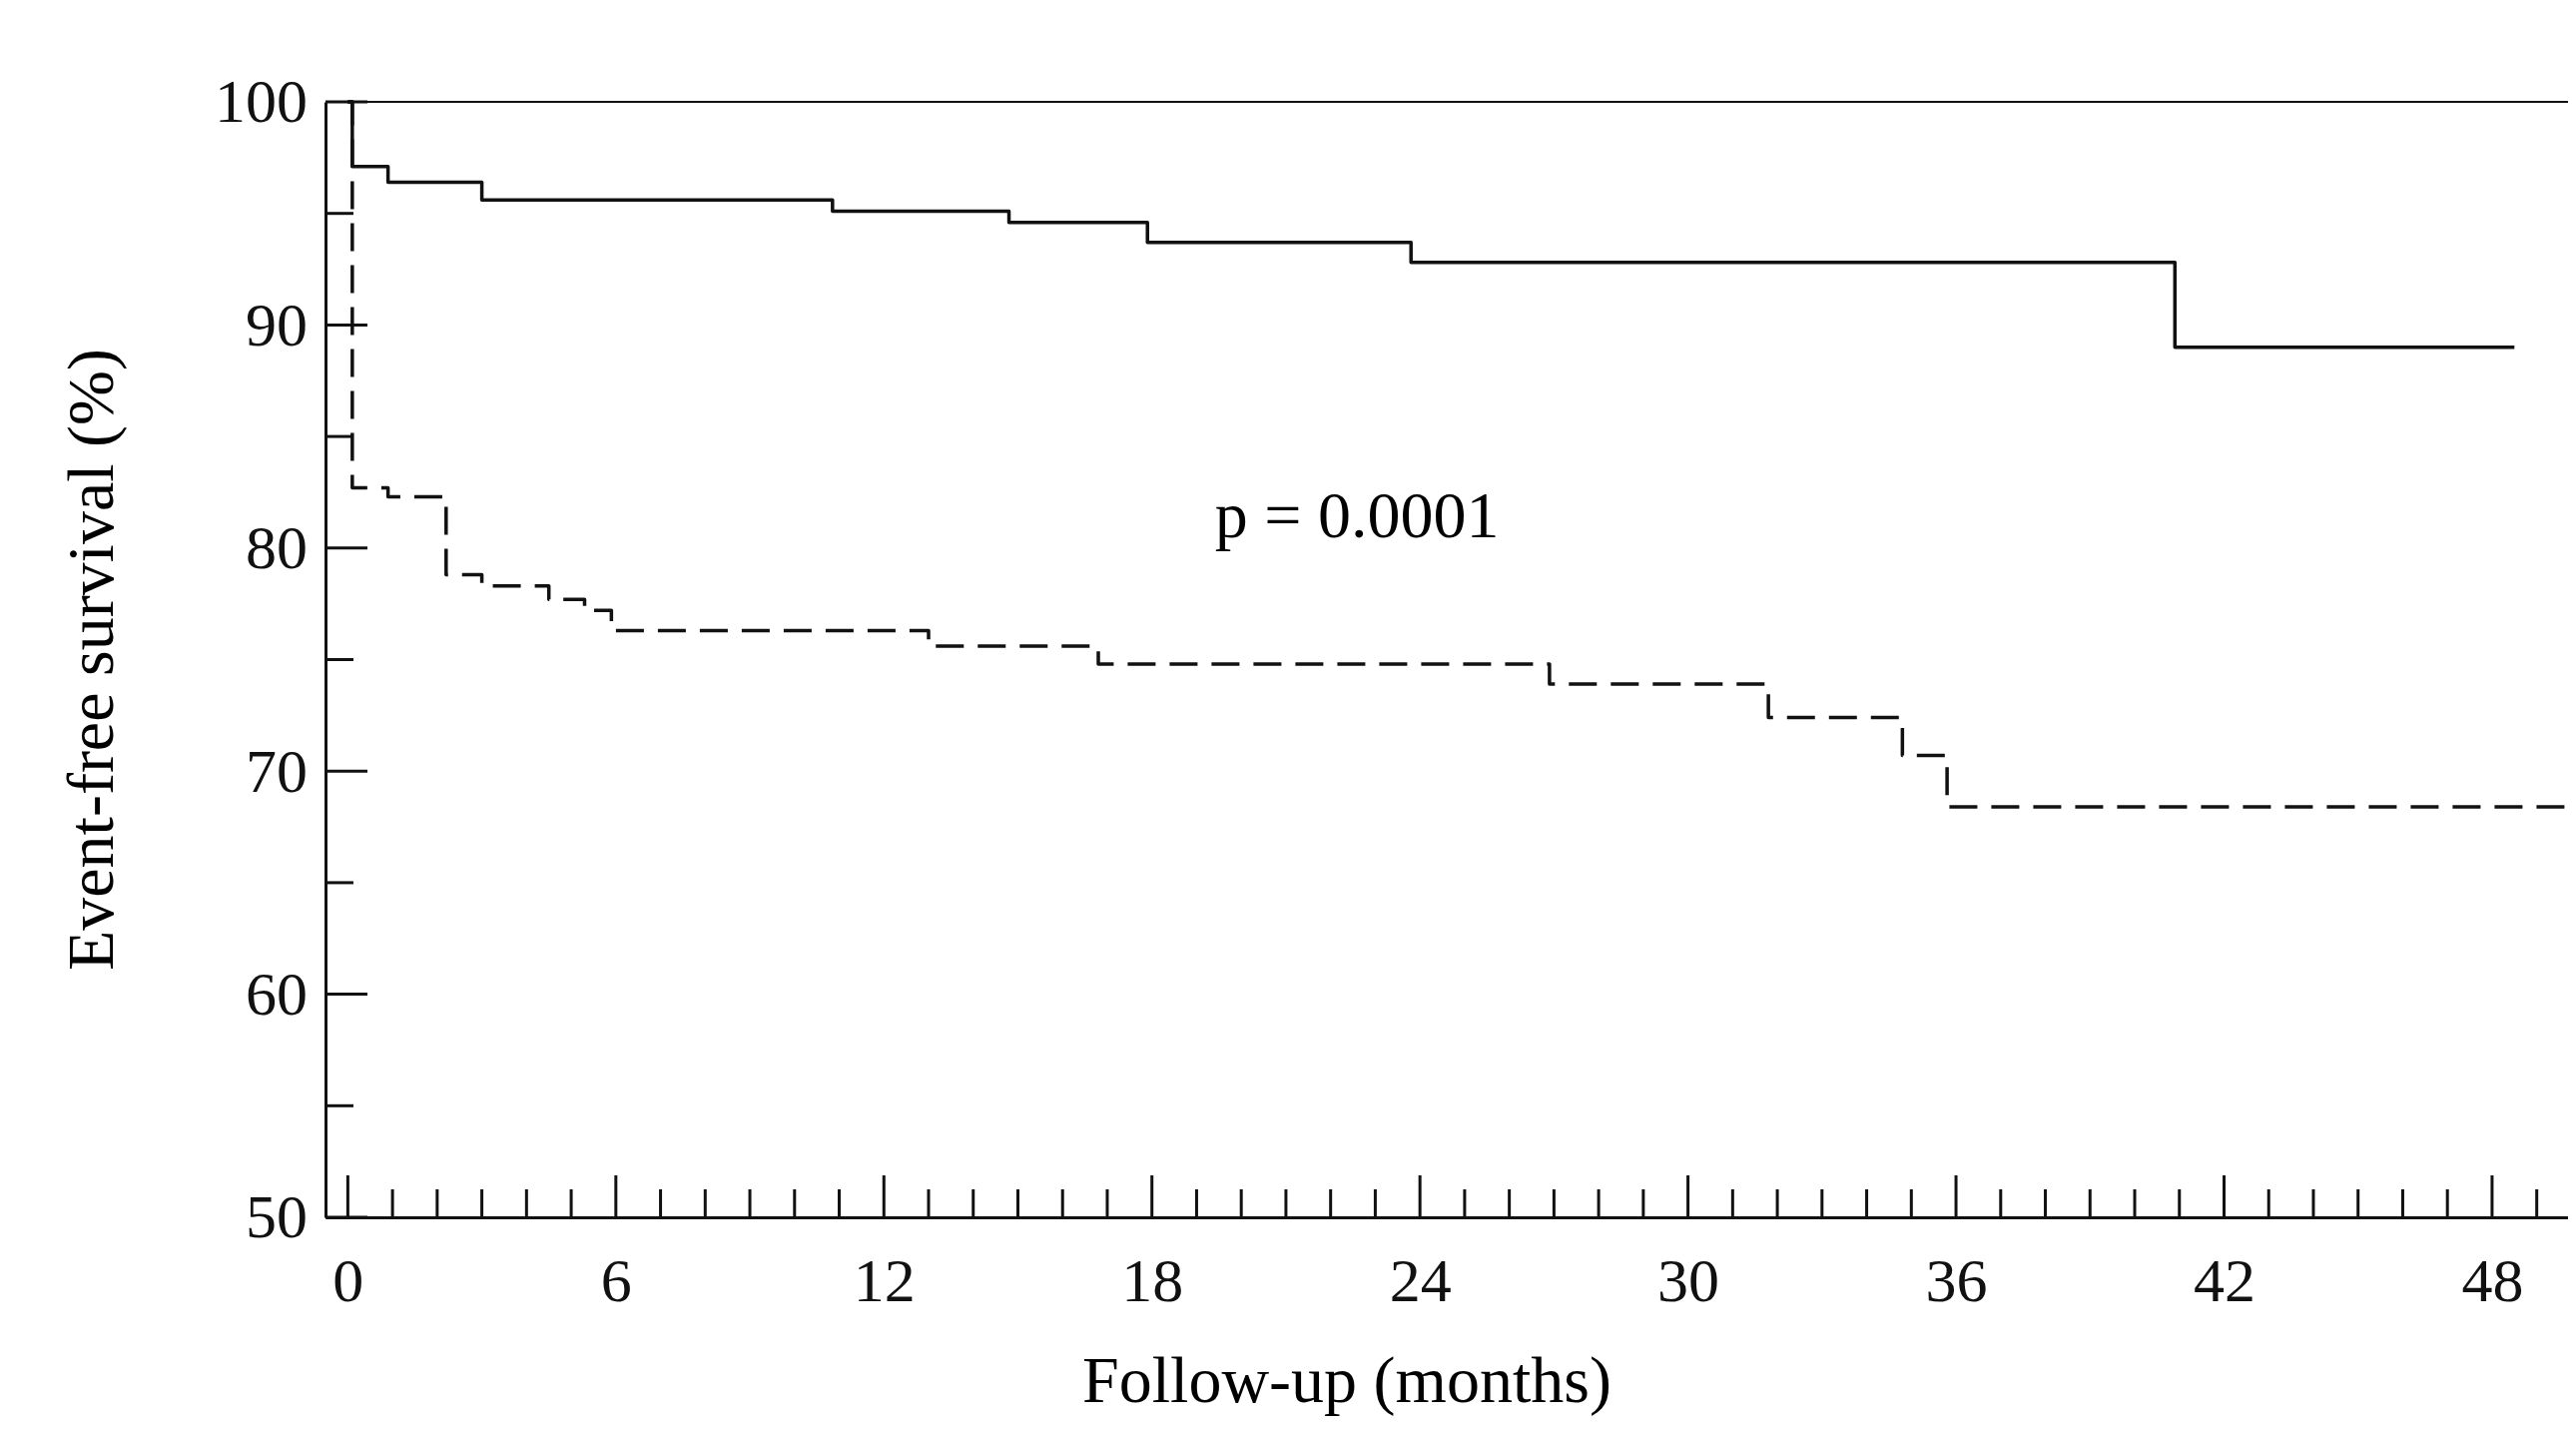 Image resolution: width=2576 pixels, height=1432 pixels. Describe the element at coordinates (1152, 1281) in the screenshot. I see `x-tick-label: 18` at that location.